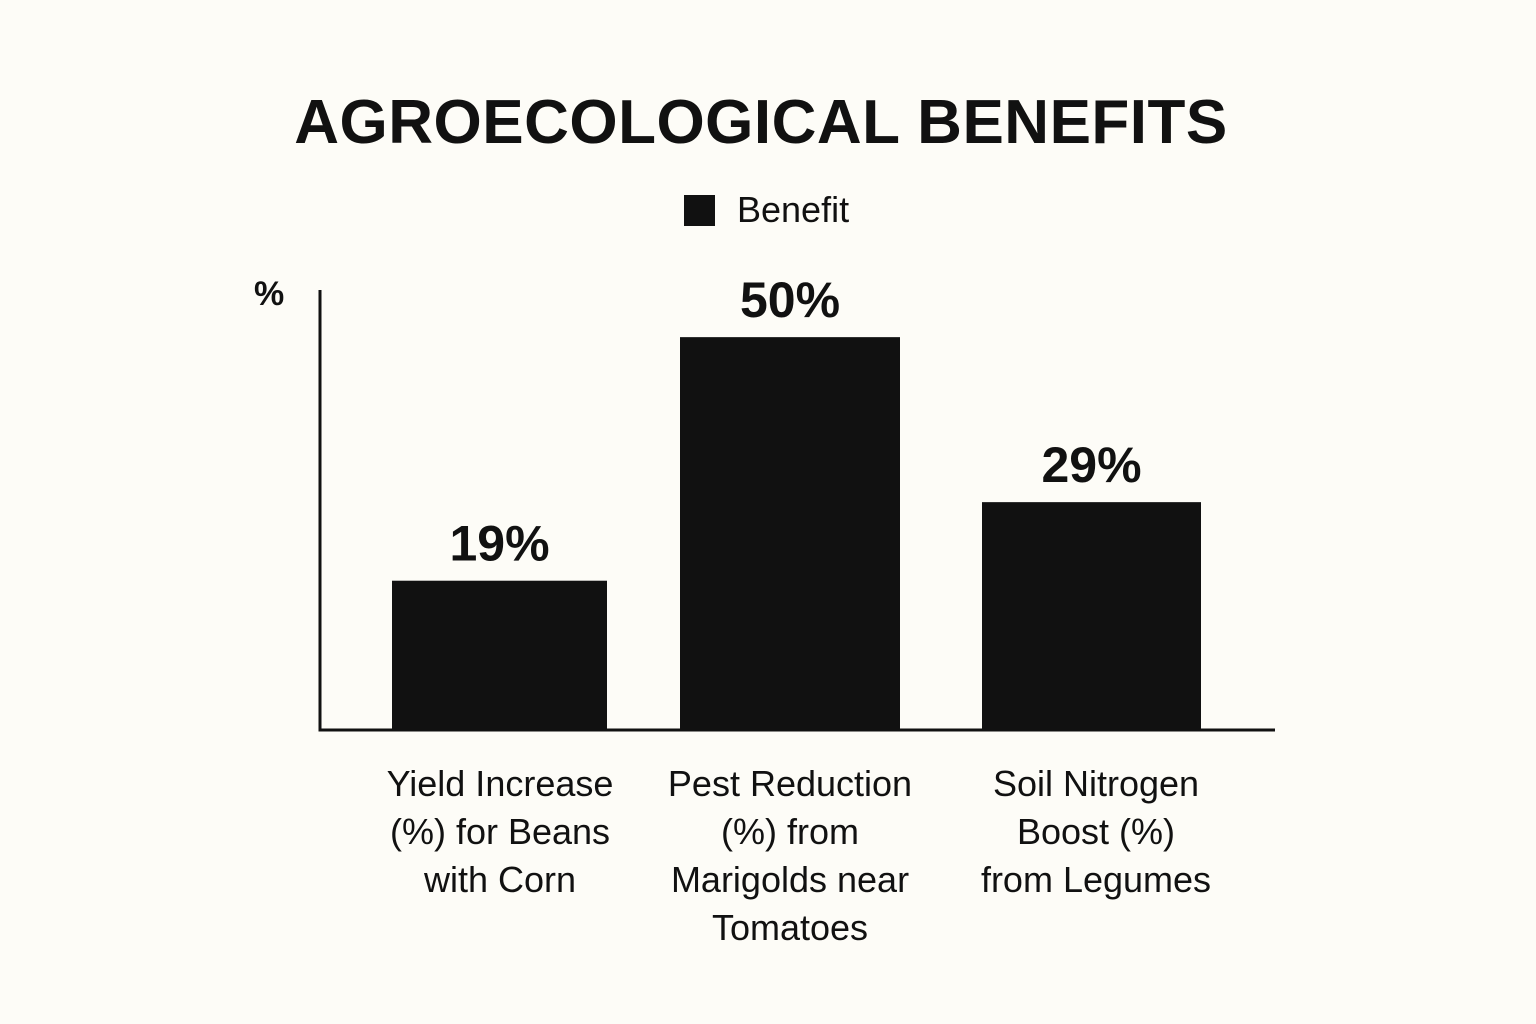 The height and width of the screenshot is (1024, 1536). I want to click on category-label-line: Pest Reduction, so click(790, 783).